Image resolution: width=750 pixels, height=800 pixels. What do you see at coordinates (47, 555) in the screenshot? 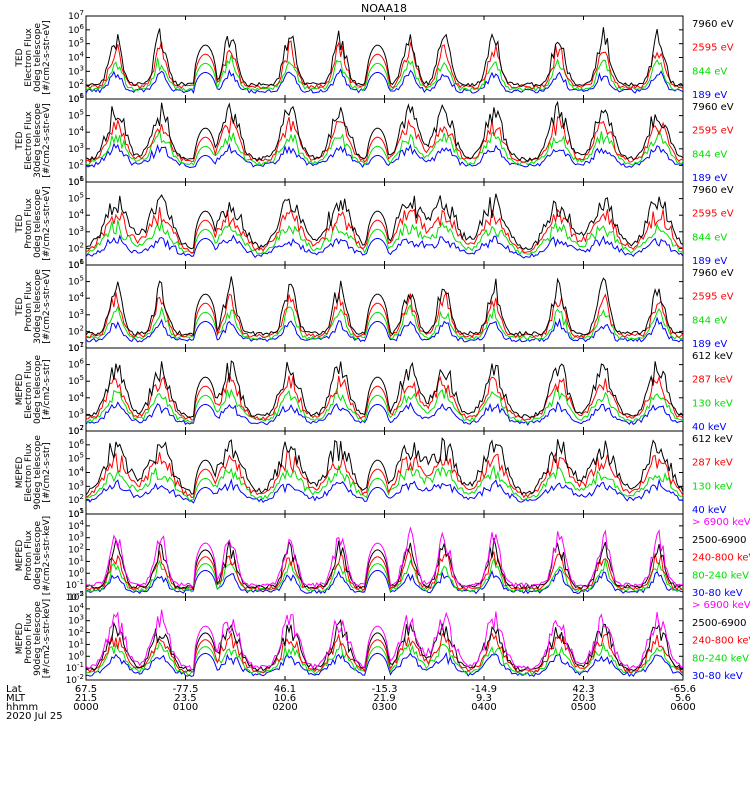
I see `y-axis-label-line: [#/cm2-s-str-keV]` at bounding box center [47, 555].